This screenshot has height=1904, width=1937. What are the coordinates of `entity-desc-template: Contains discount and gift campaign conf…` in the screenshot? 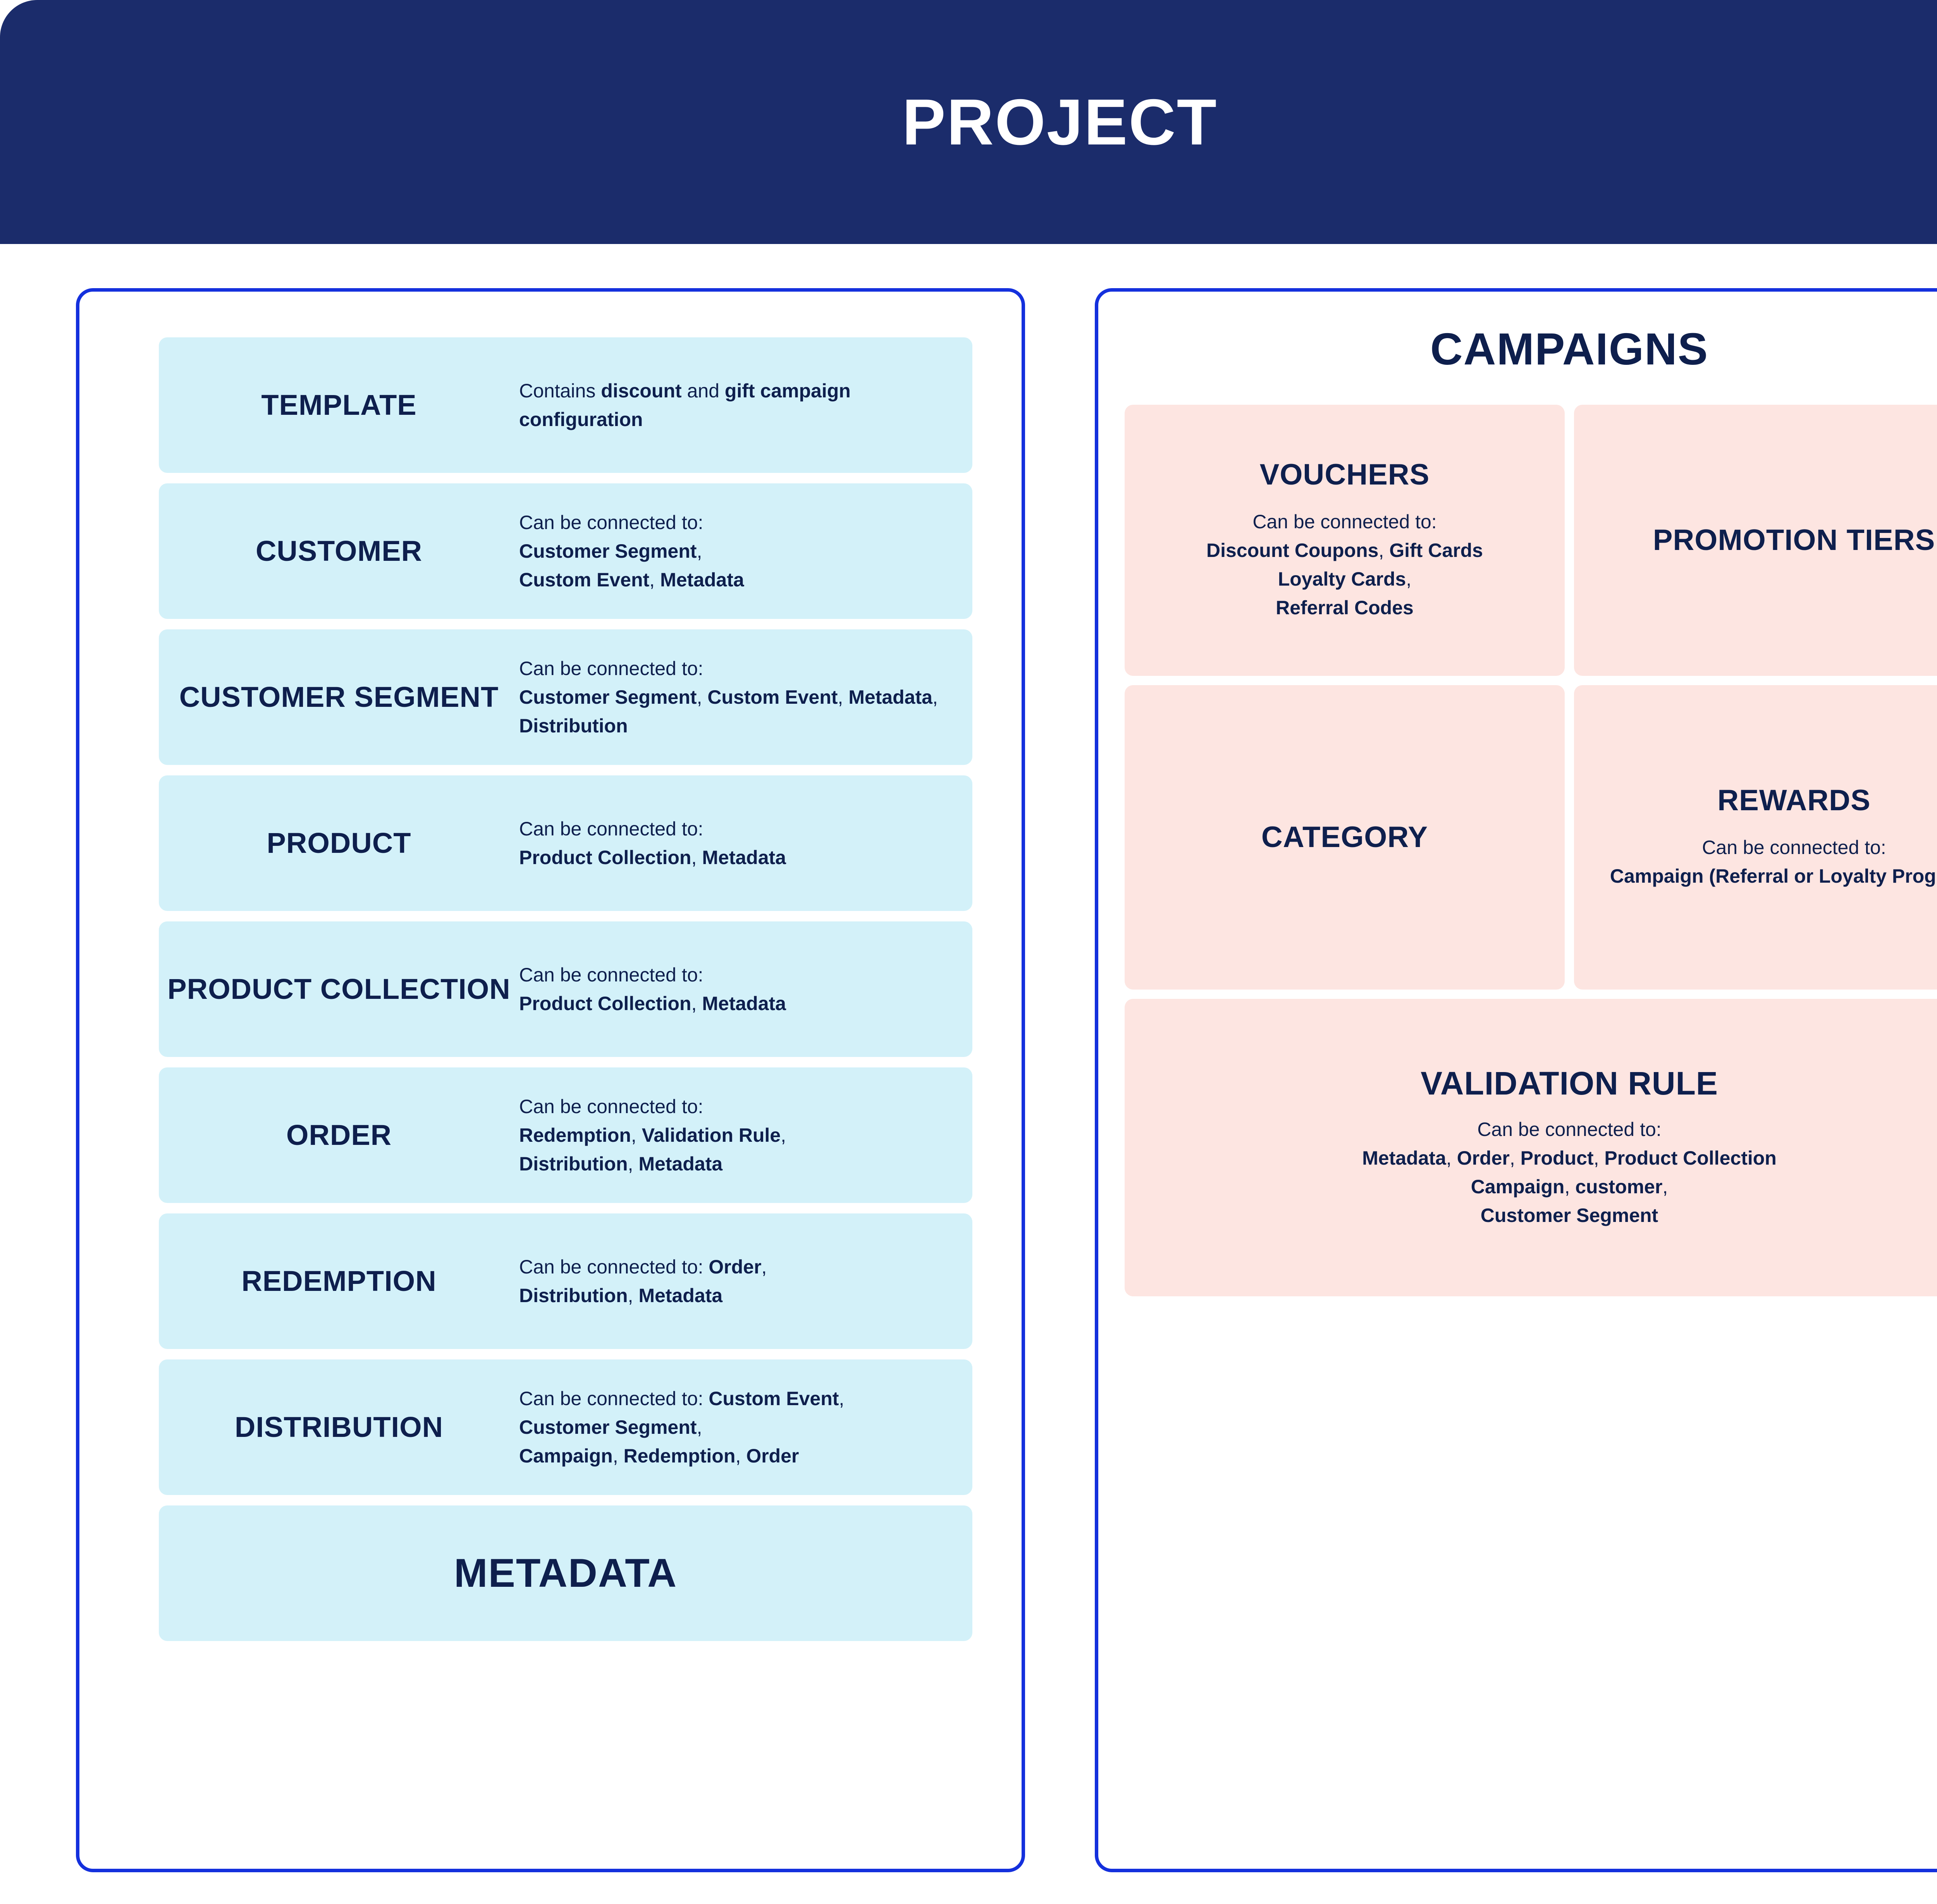 It's located at (739, 405).